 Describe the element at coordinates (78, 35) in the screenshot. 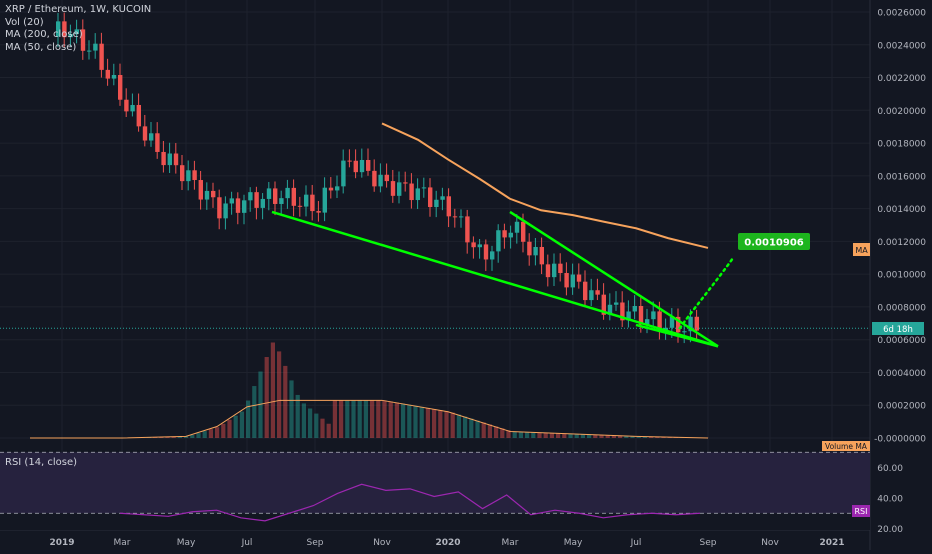

I see `legend-ma200: MA (200, close)` at that location.